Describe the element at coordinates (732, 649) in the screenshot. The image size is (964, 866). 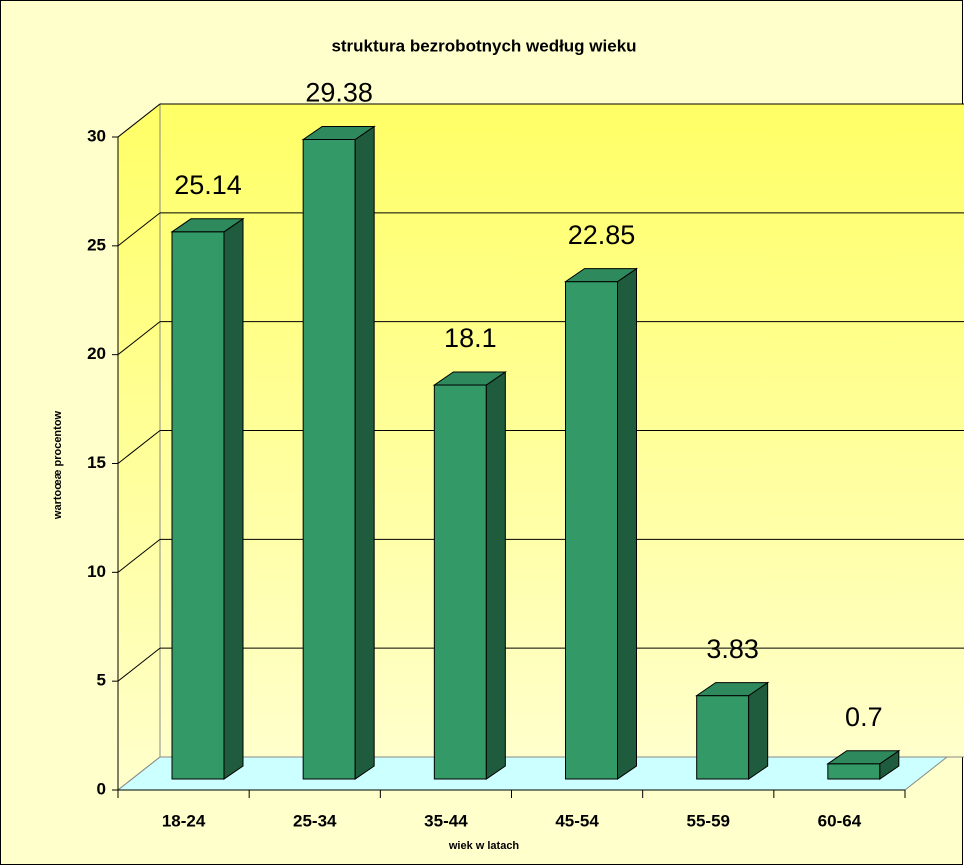
I see `data-label: 3.83` at that location.